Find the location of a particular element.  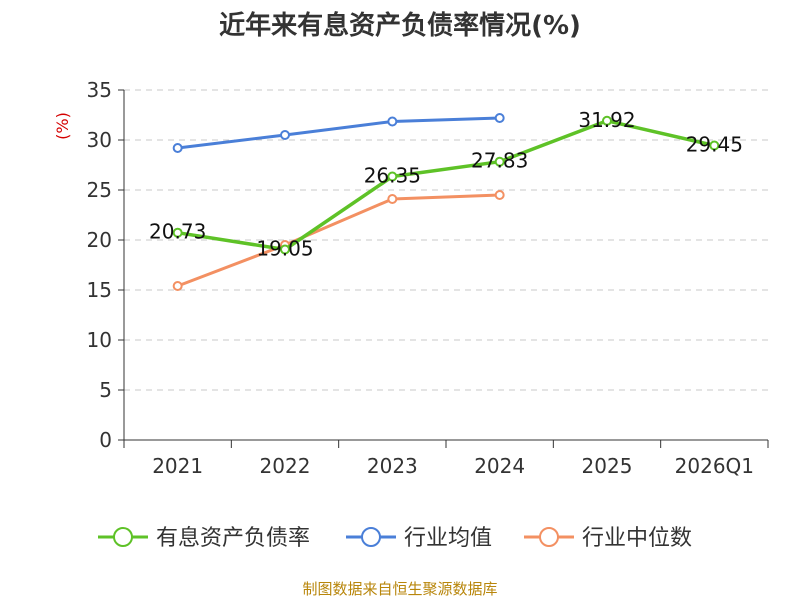

data-label: 20.73 is located at coordinates (177, 232).